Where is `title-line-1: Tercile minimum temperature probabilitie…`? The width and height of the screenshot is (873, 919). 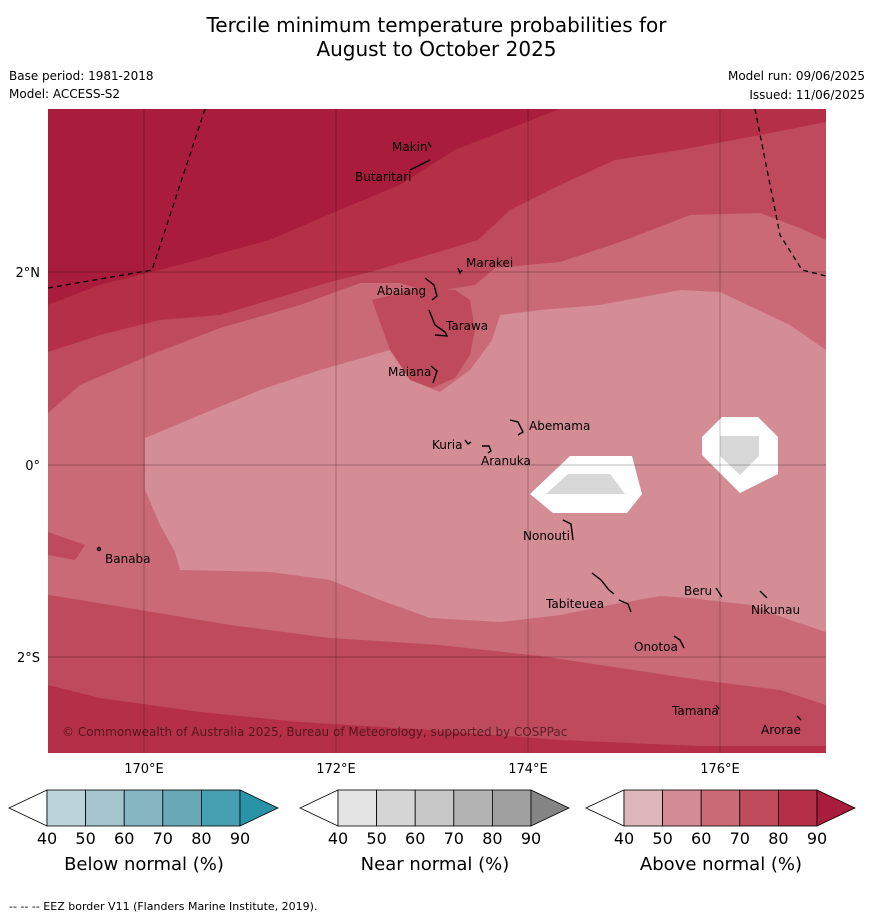
title-line-1: Tercile minimum temperature probabilitie… is located at coordinates (436, 25).